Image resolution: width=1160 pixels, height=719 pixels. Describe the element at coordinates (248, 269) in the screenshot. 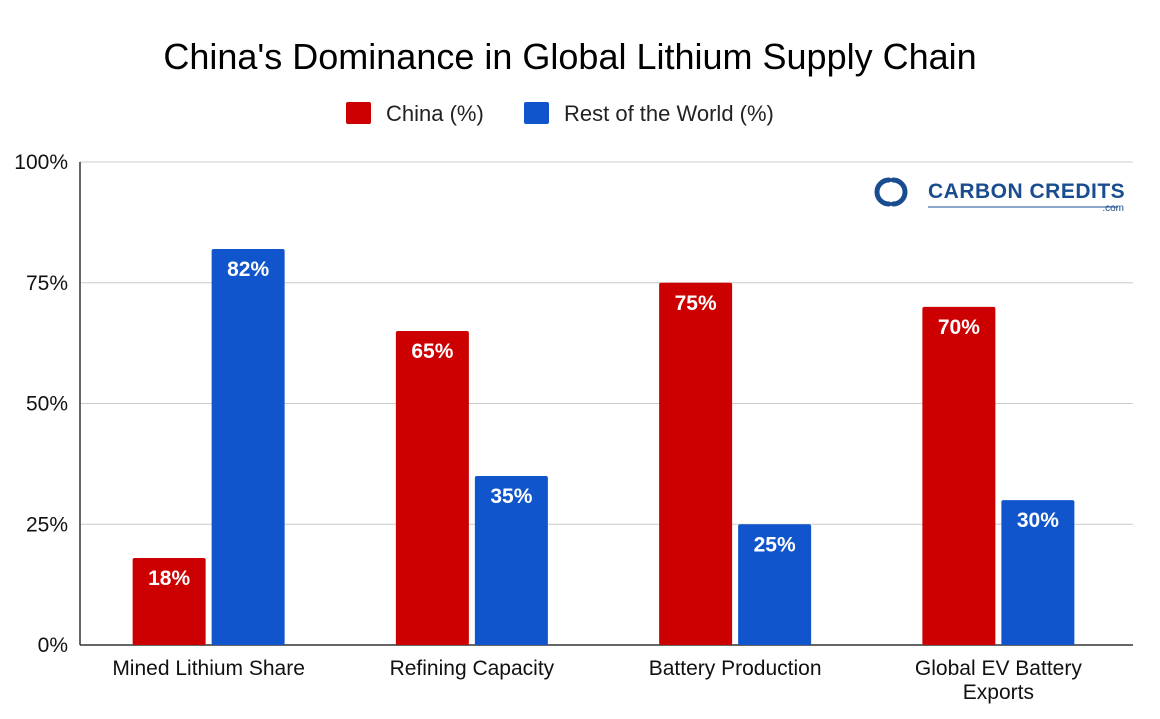

I see `data-label: 82%` at that location.